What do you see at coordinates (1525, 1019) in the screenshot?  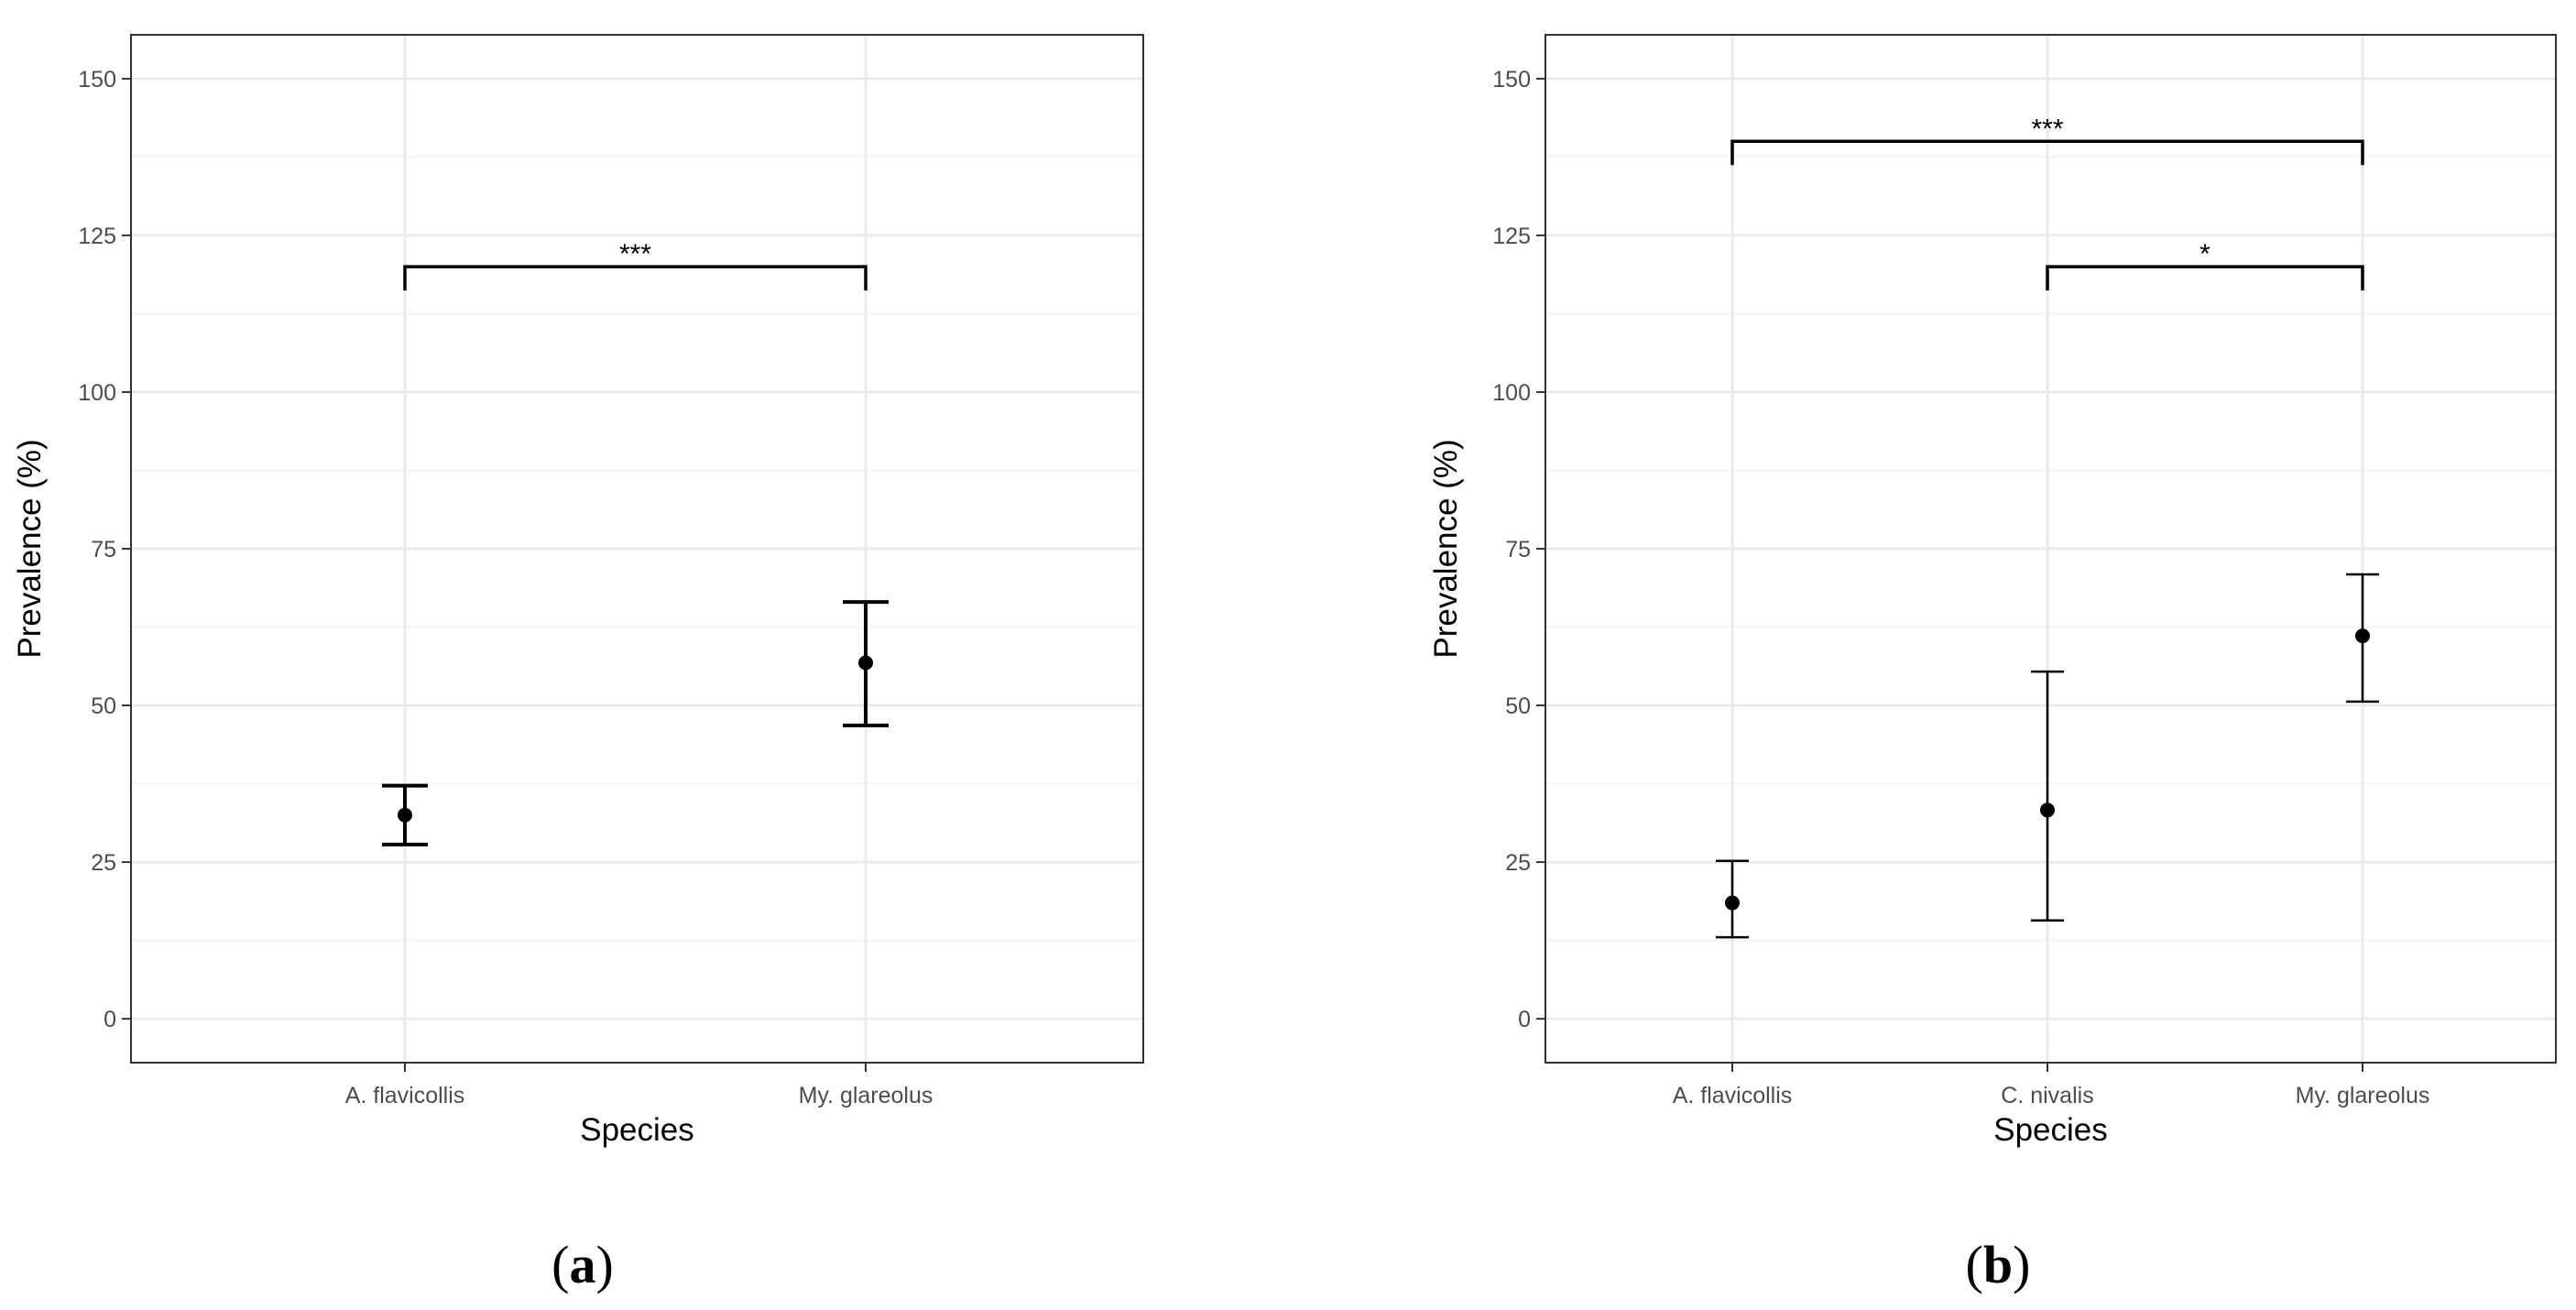 I see `panel-b-y-tick-label: 0` at bounding box center [1525, 1019].